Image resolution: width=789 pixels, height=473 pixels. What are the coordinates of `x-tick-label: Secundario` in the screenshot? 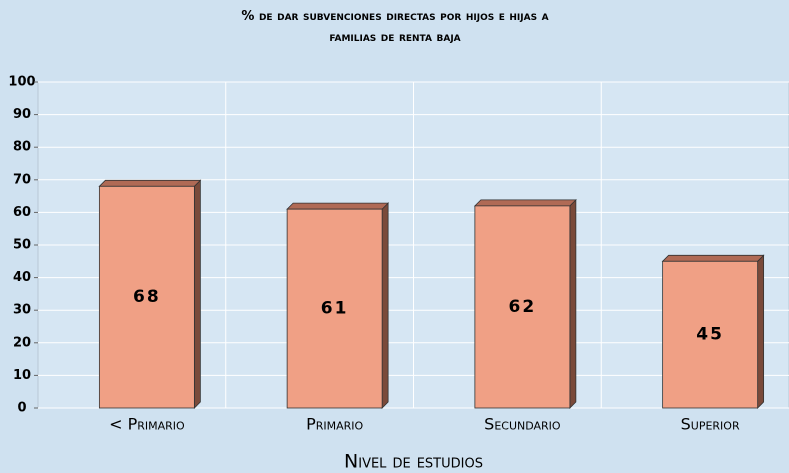 It's located at (522, 424).